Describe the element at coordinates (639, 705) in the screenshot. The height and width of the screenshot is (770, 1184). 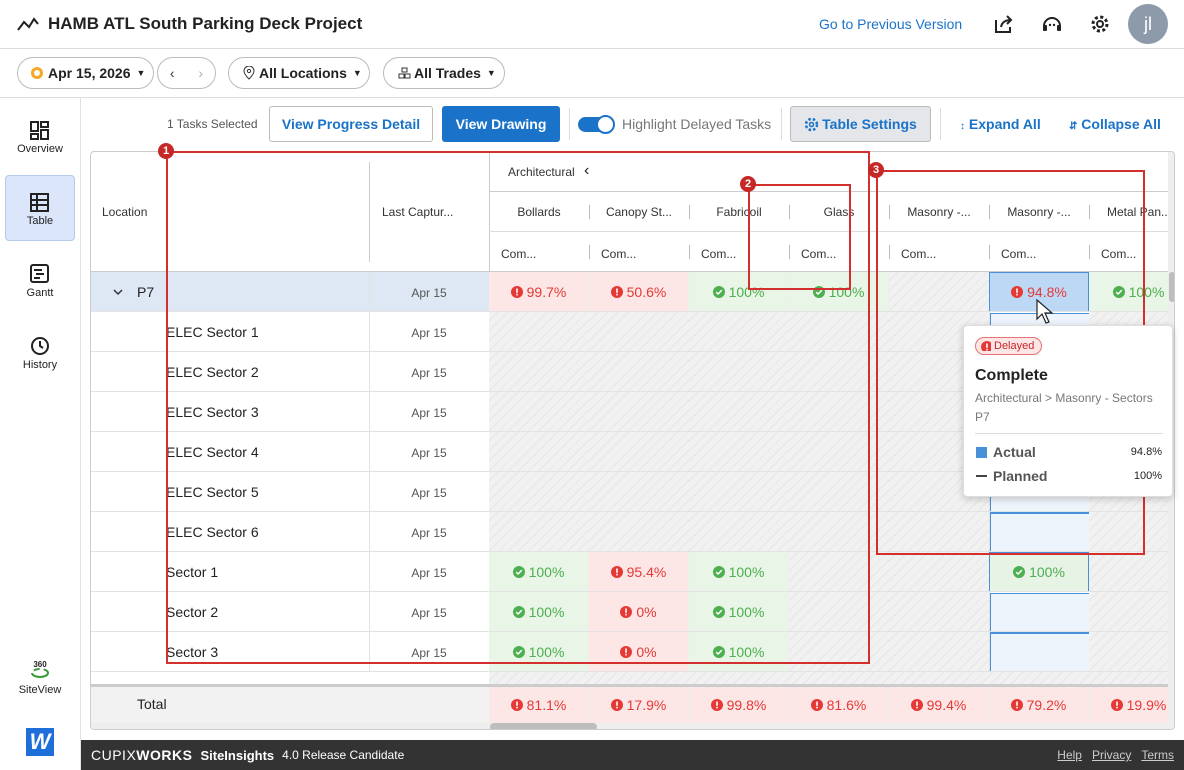
I see `status-cell: 17.9%` at that location.